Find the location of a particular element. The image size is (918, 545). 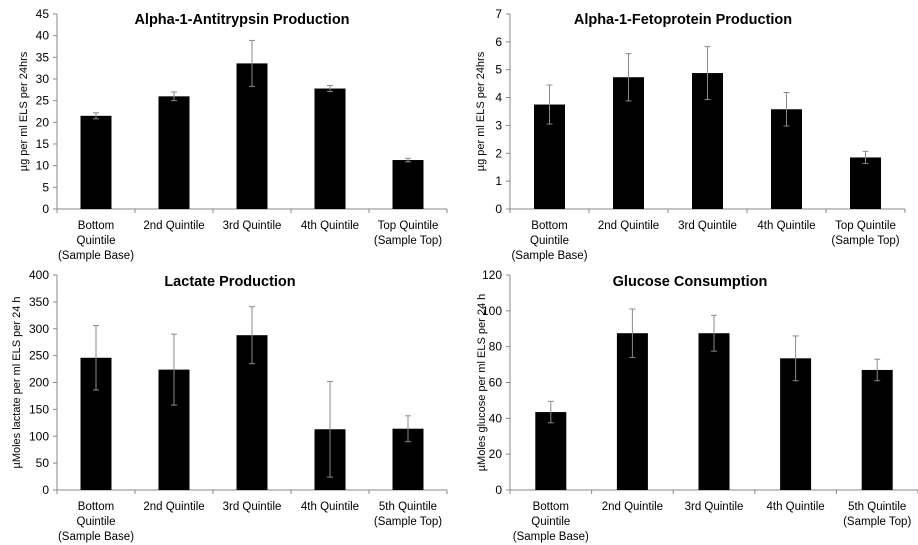

y-tick-label: 6 is located at coordinates (498, 42).